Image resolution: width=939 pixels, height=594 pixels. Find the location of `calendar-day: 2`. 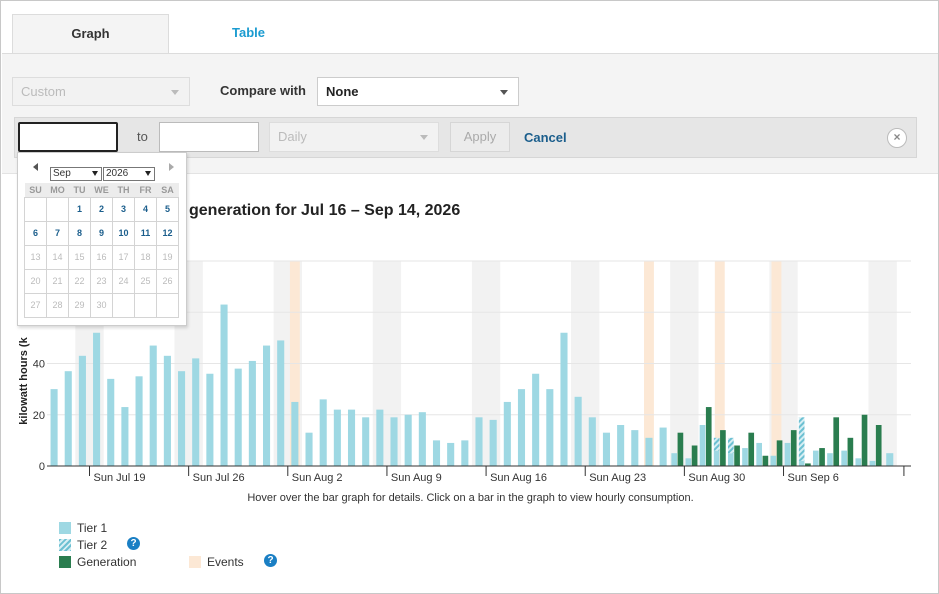

calendar-day: 2 is located at coordinates (101, 209).